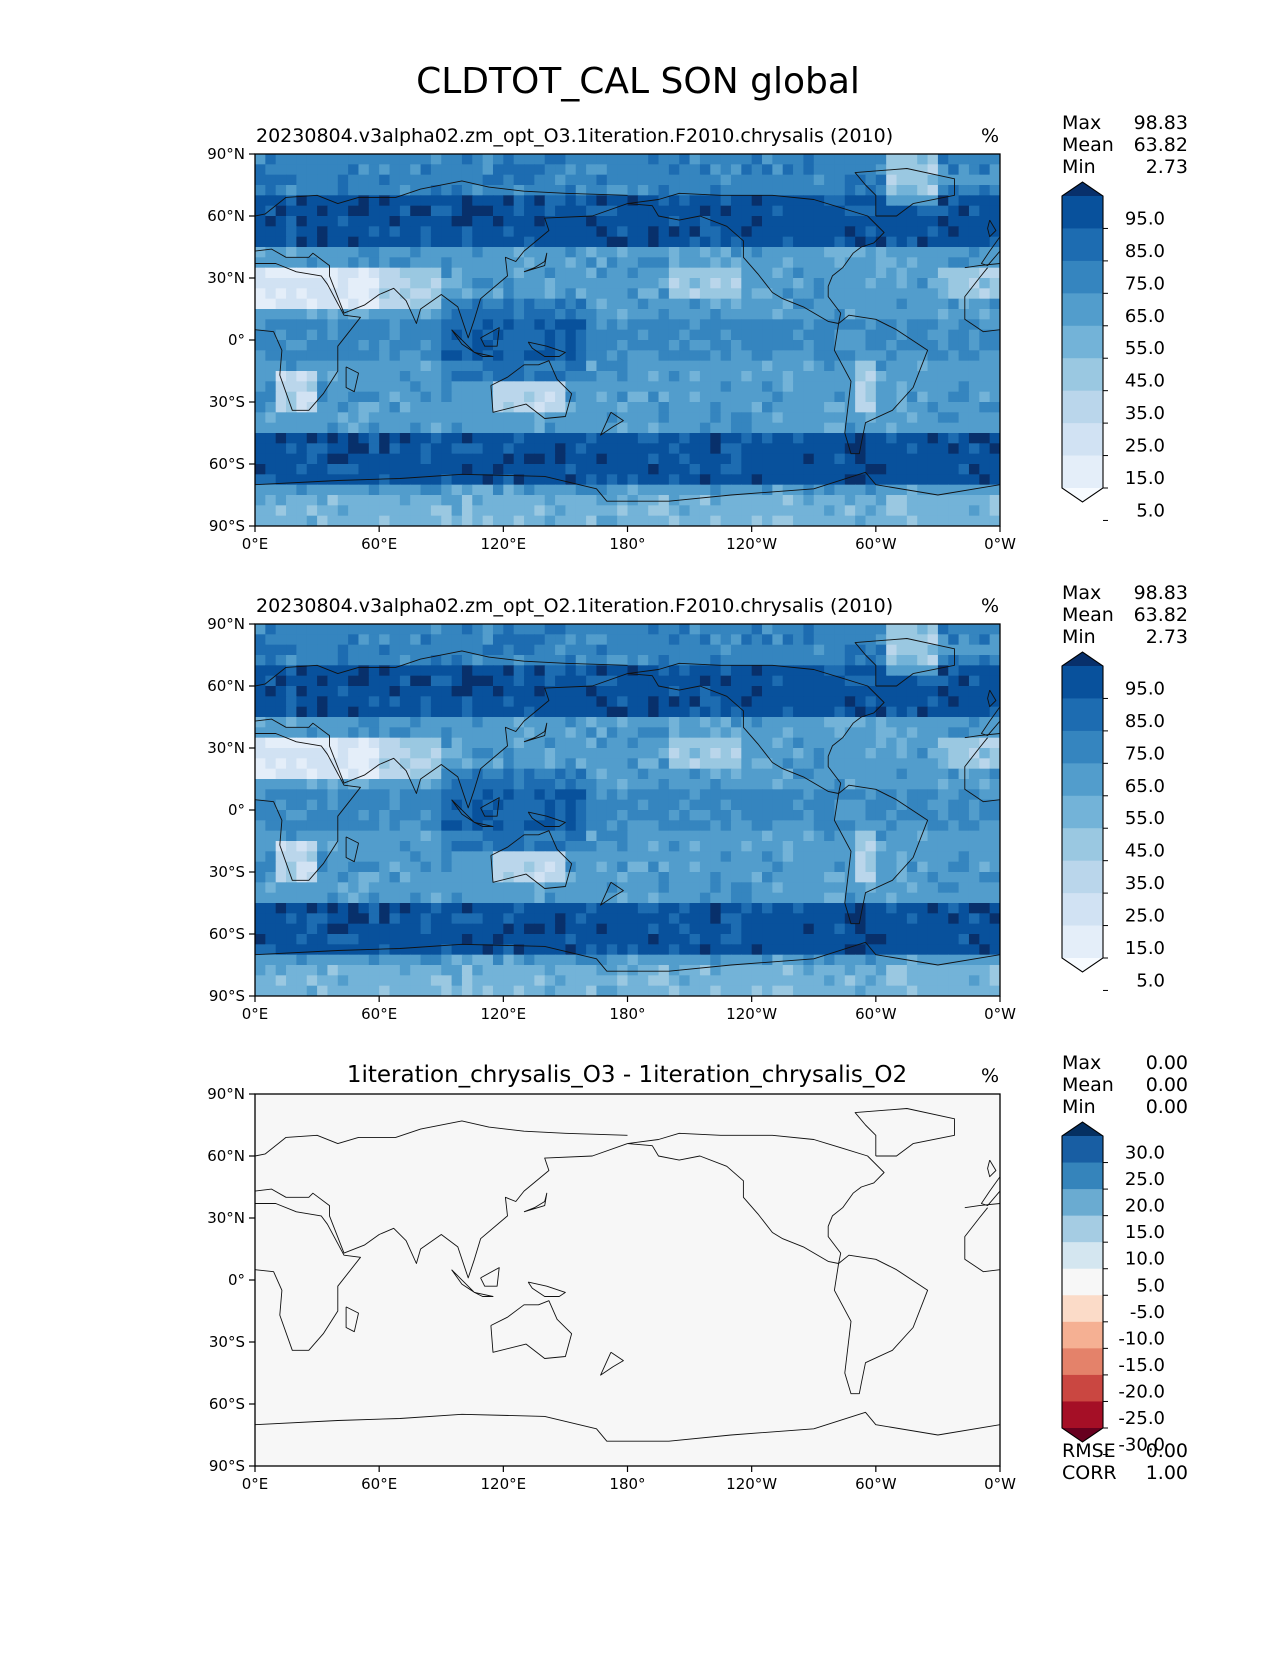 This screenshot has height=1654, width=1275. Describe the element at coordinates (1161, 123) in the screenshot. I see `stat-value: 98.83` at that location.